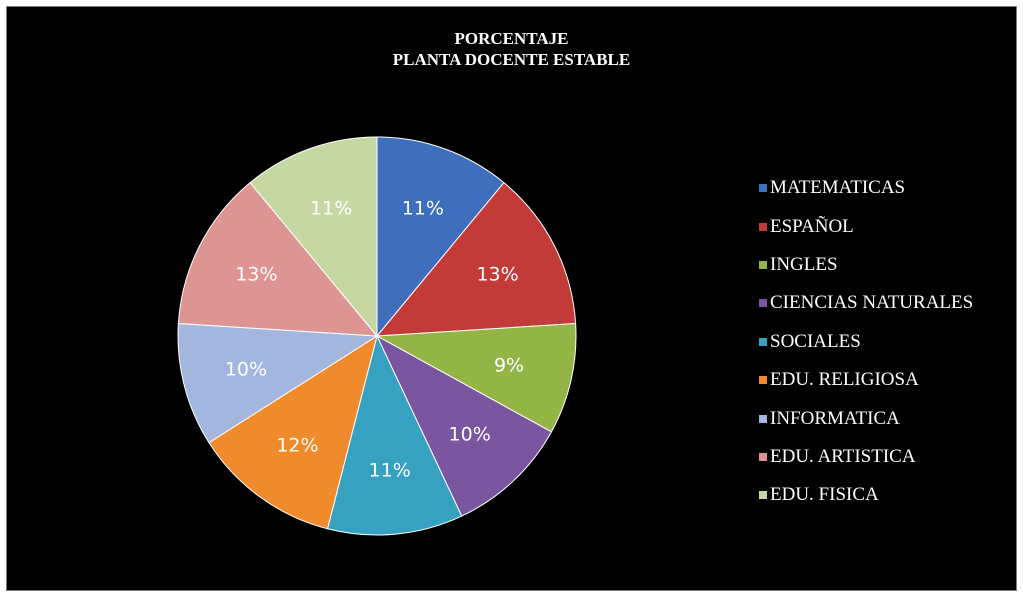 This screenshot has height=597, width=1023. I want to click on legend-item-2: ESPAÑOL, so click(866, 226).